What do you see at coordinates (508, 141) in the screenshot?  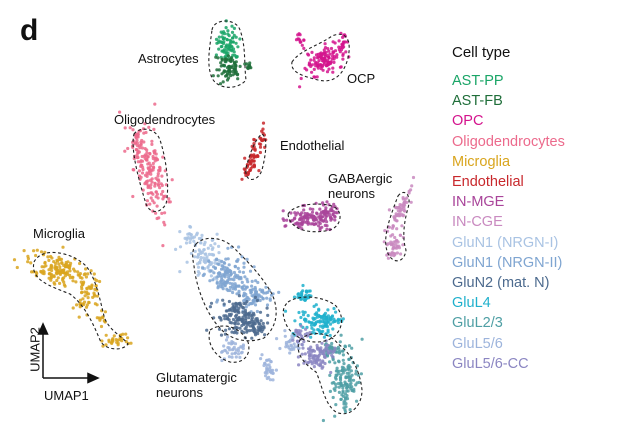 I see `legend-item: Oligodendrocytes` at bounding box center [508, 141].